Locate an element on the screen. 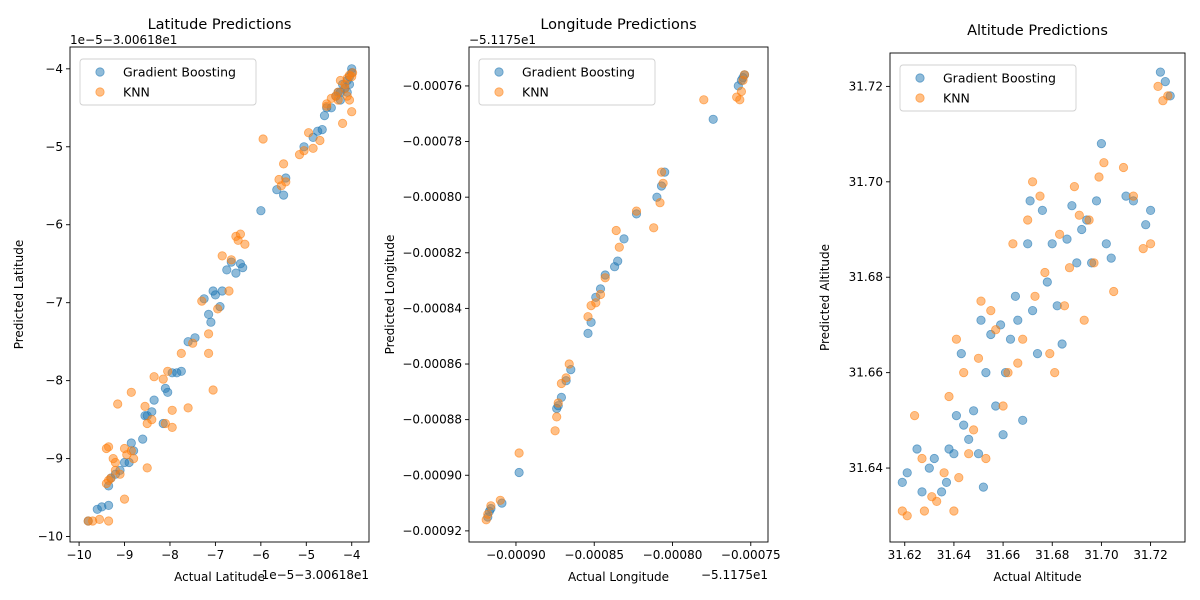 The image size is (1200, 600). x-axis-label: Actual Longitude is located at coordinates (618, 577).